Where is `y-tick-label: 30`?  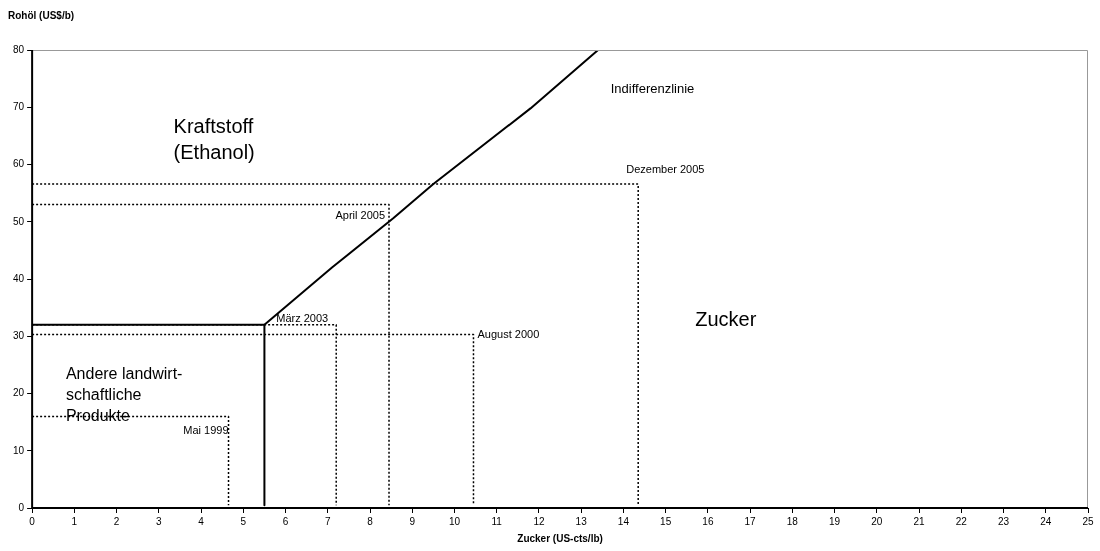
y-tick-label: 30 is located at coordinates (19, 335).